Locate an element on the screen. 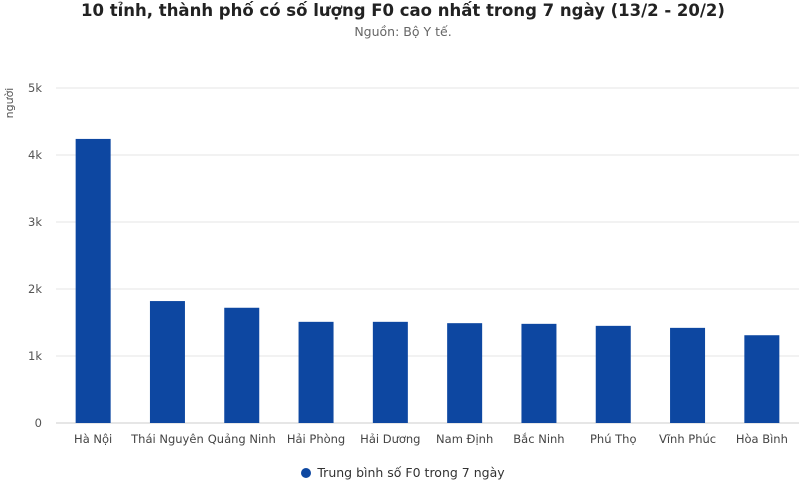 Image resolution: width=806 pixels, height=492 pixels. y-tick-label: 4k is located at coordinates (35, 155).